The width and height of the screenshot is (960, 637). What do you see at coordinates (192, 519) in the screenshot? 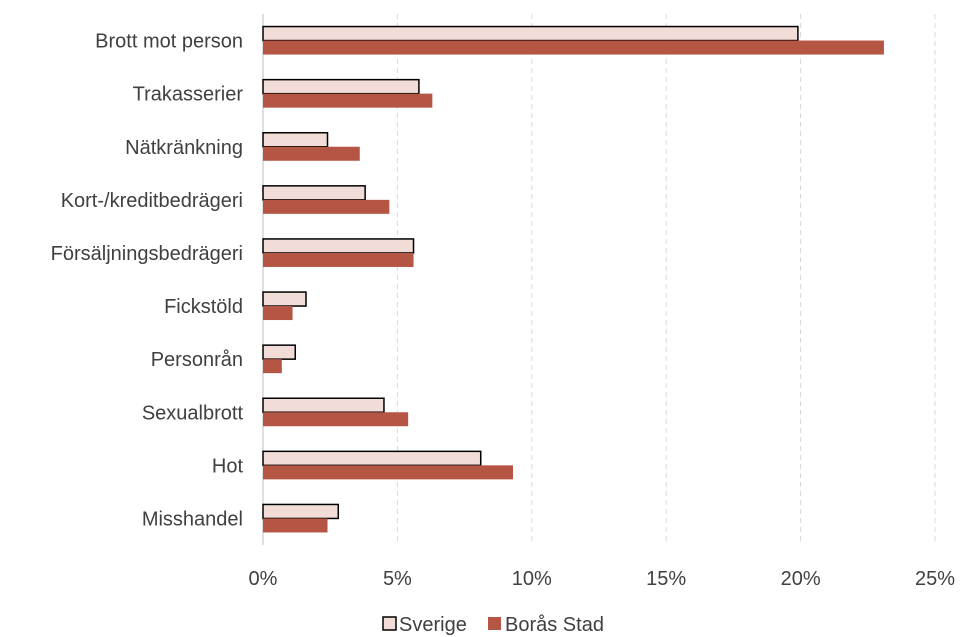
I see `category-label: Misshandel` at bounding box center [192, 519].